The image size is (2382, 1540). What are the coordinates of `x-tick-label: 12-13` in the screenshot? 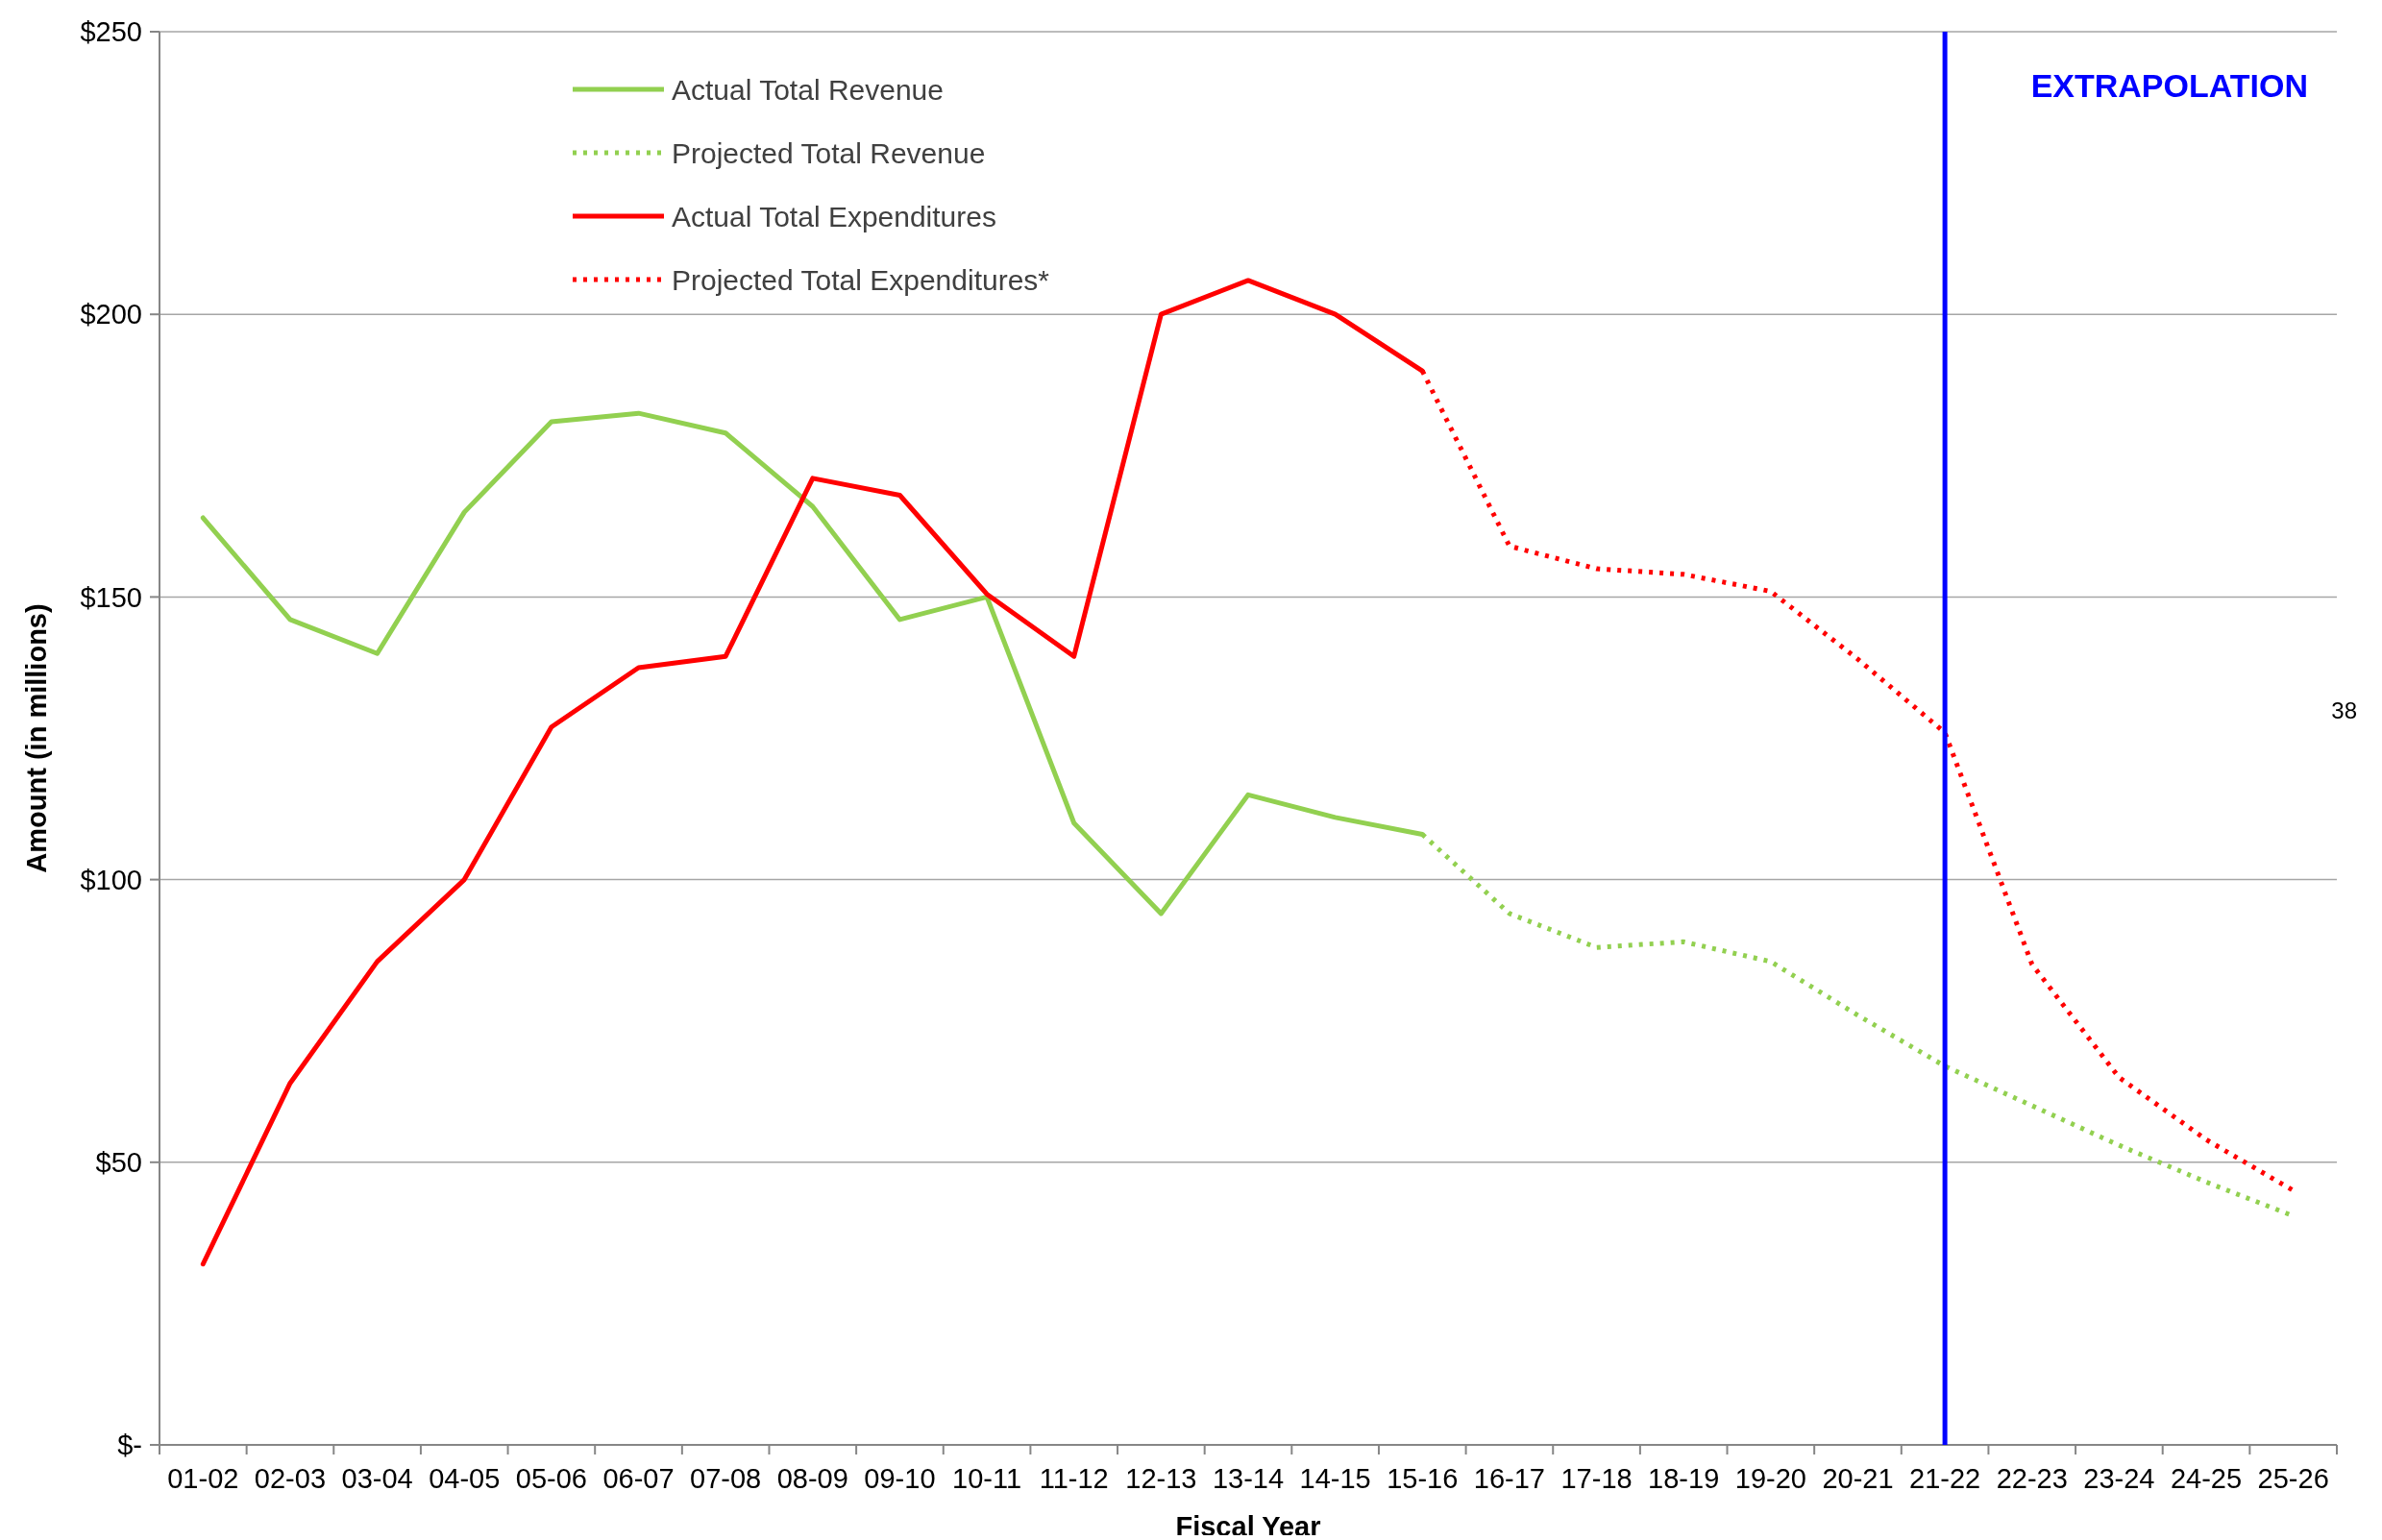 It's located at (1161, 1479).